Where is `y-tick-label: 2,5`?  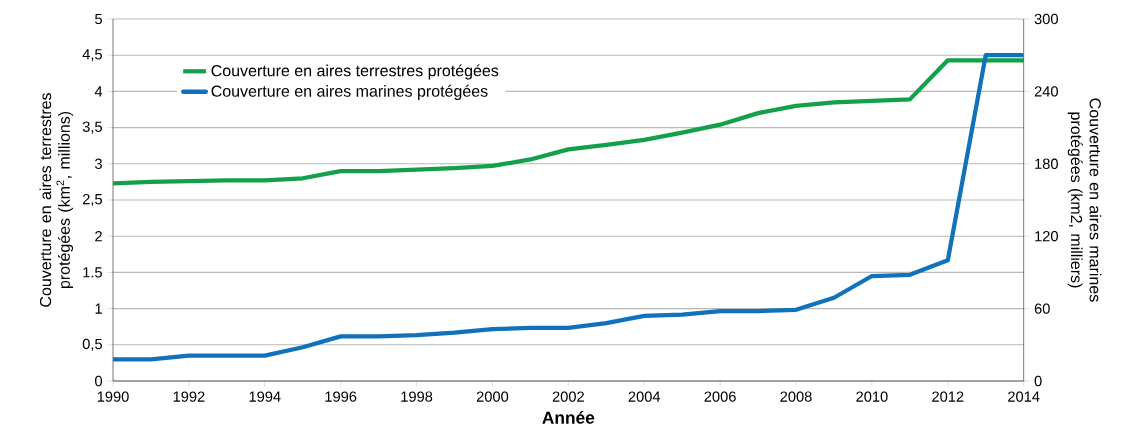
y-tick-label: 2,5 is located at coordinates (92, 200).